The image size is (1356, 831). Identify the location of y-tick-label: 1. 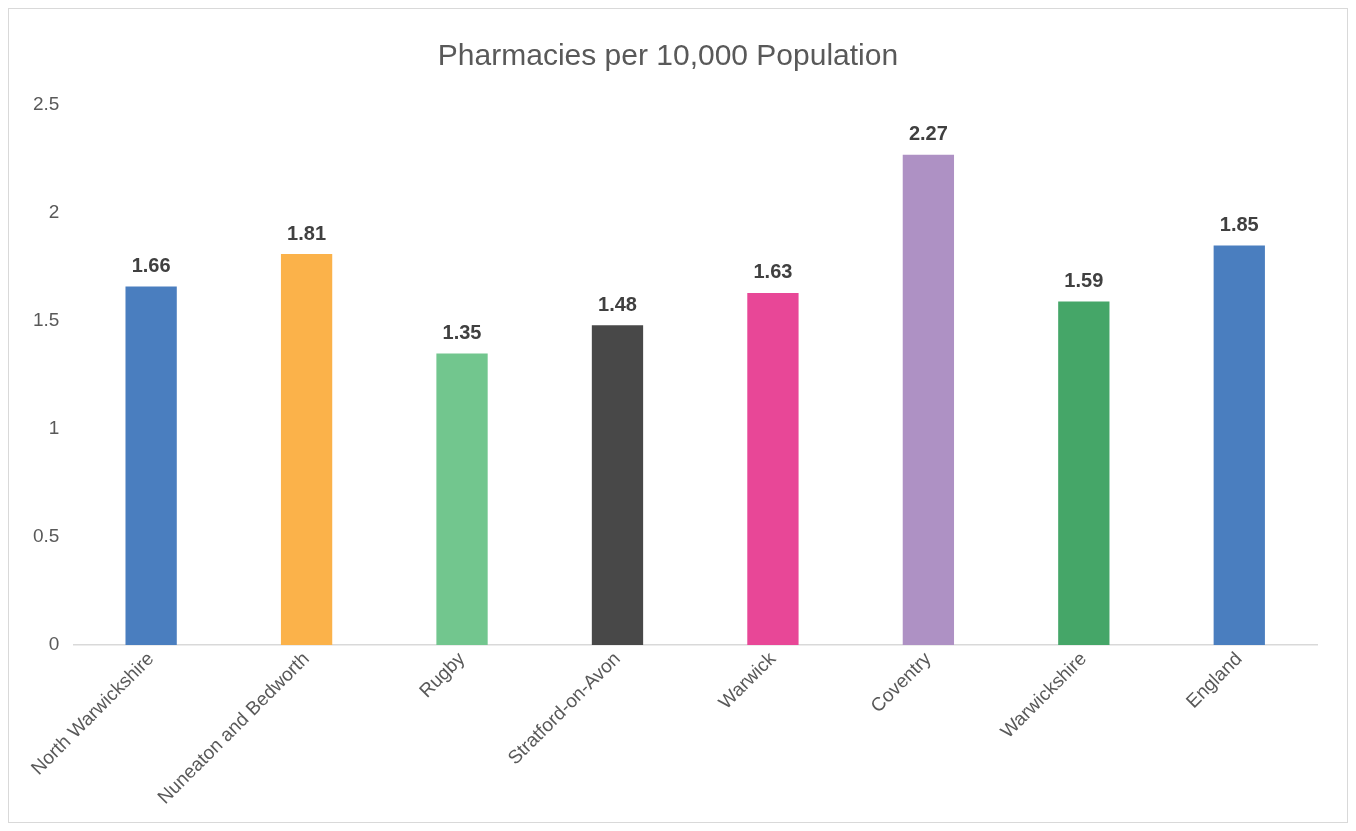
(54, 428).